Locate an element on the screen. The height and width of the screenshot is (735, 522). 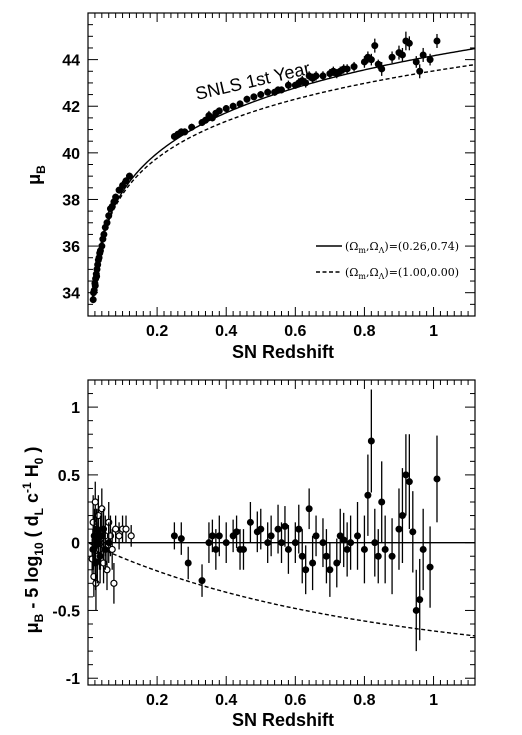
bottom-ytick-label: 0 is located at coordinates (75, 544).